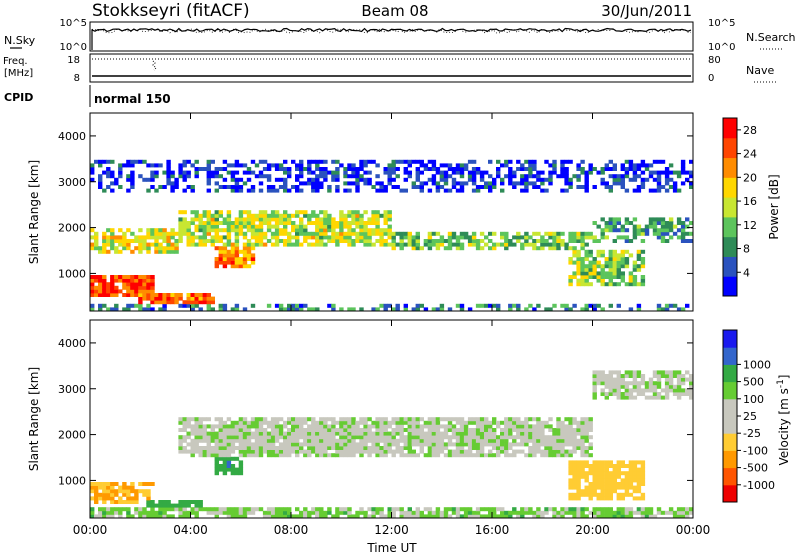 The image size is (800, 554). What do you see at coordinates (730, 207) in the screenshot?
I see `power-colorbar-frame` at bounding box center [730, 207].